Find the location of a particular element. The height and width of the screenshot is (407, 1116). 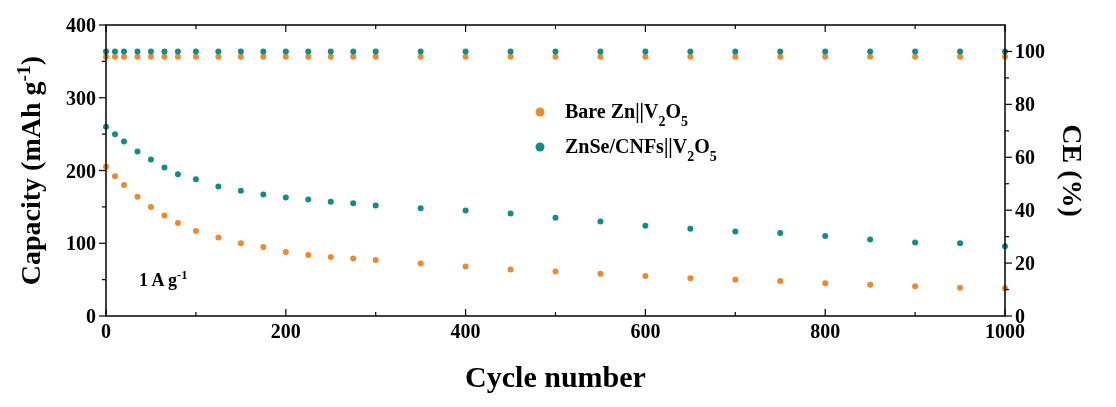

y-tick-label: 300 is located at coordinates (81, 97).